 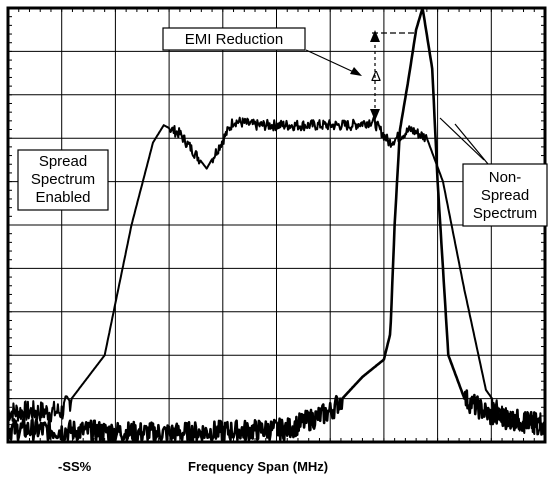 I want to click on non-spread-box, so click(x=505, y=195).